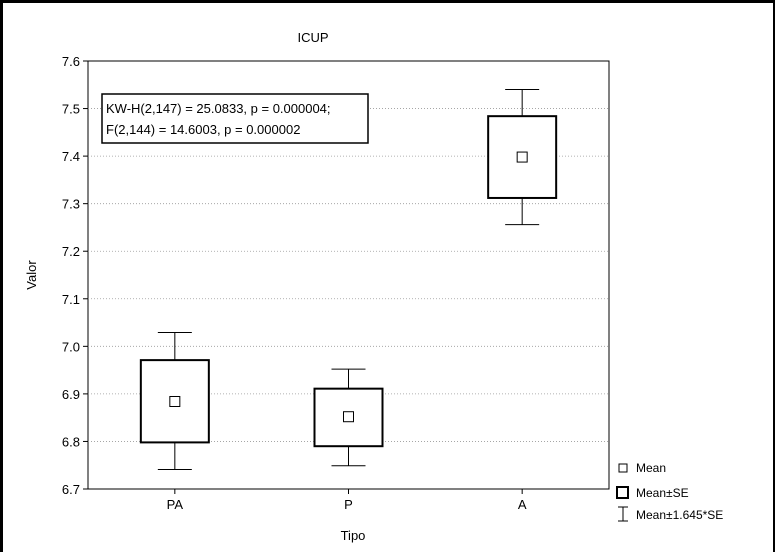  What do you see at coordinates (353, 535) in the screenshot?
I see `x-axis-label: Tipo` at bounding box center [353, 535].